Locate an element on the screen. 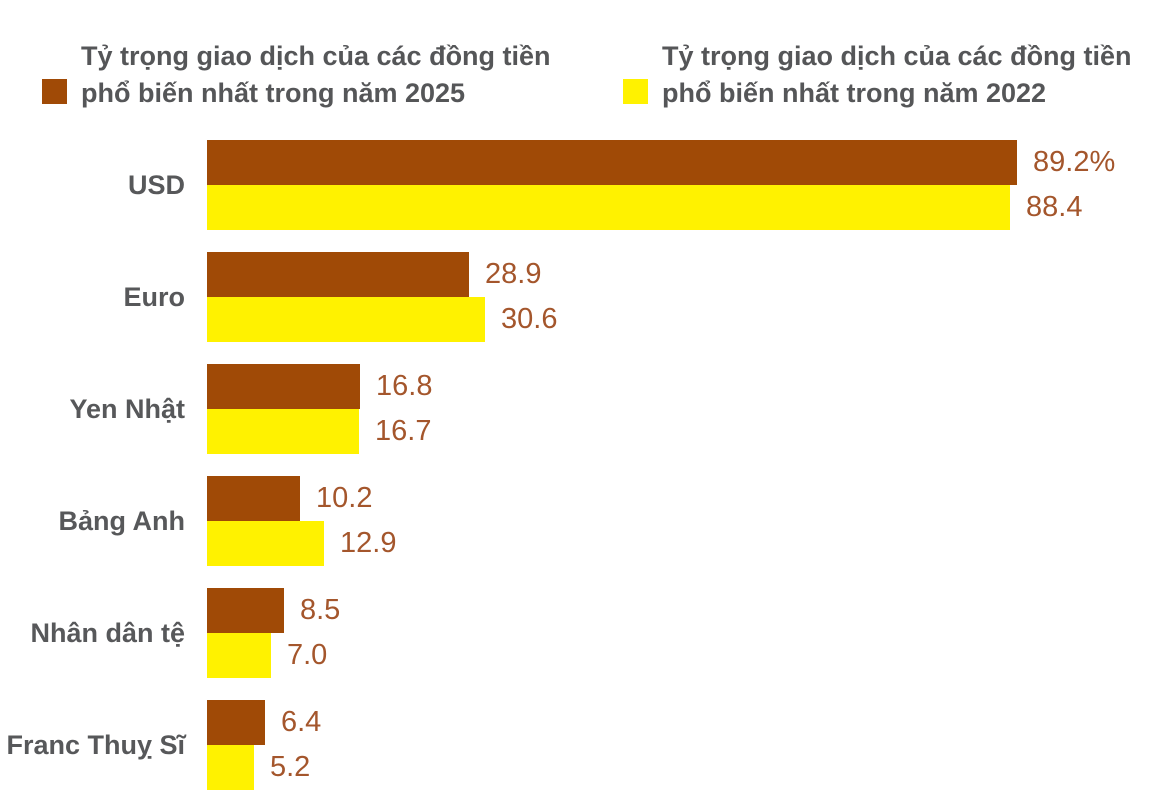 The width and height of the screenshot is (1168, 812). category-label: Franc Thuỵ Sĩ is located at coordinates (95, 744).